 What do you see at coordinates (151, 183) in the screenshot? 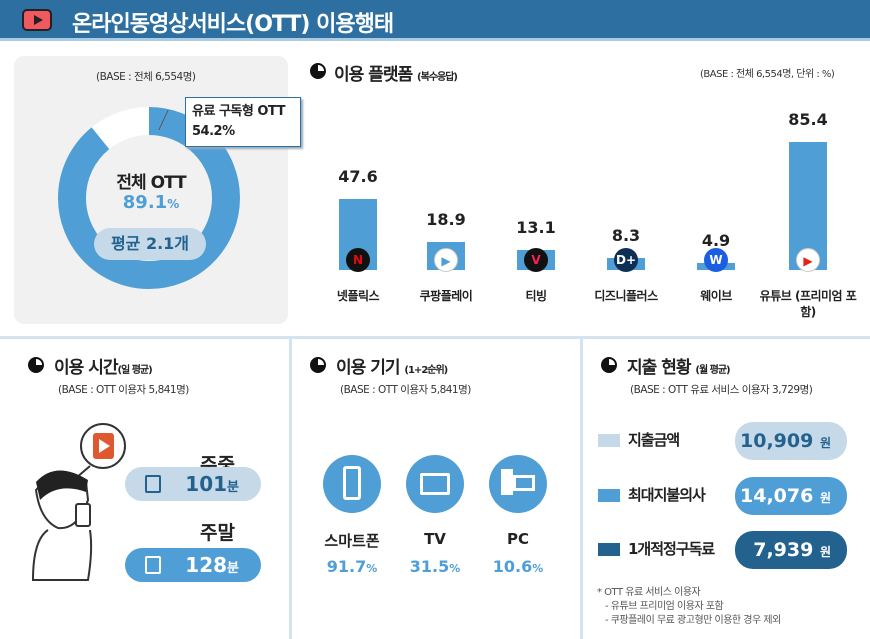
I see `donut-center-label: 전체 OTT` at bounding box center [151, 183].